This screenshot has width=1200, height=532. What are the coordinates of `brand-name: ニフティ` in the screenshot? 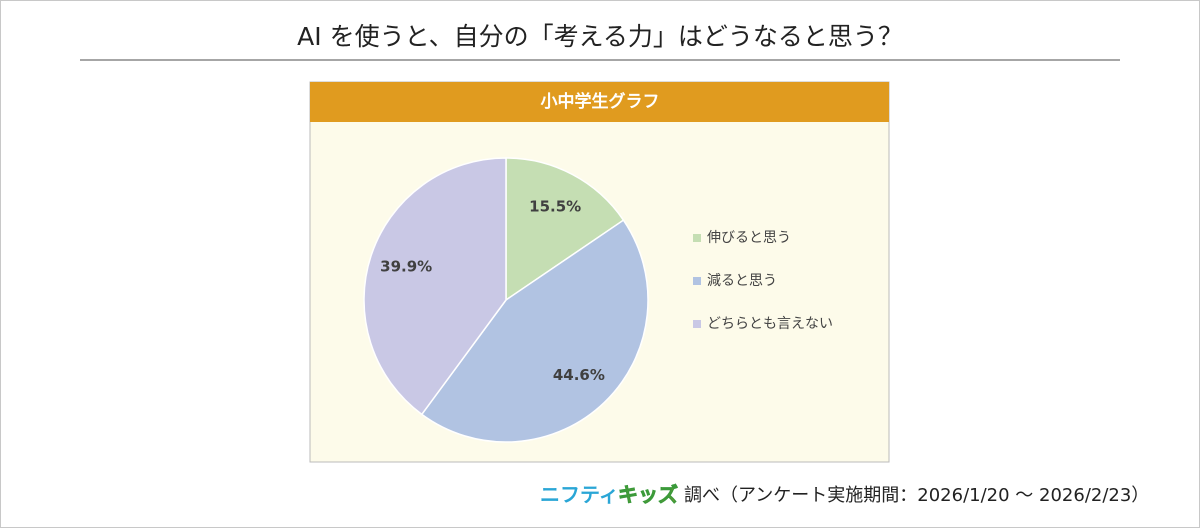 It's located at (579, 495).